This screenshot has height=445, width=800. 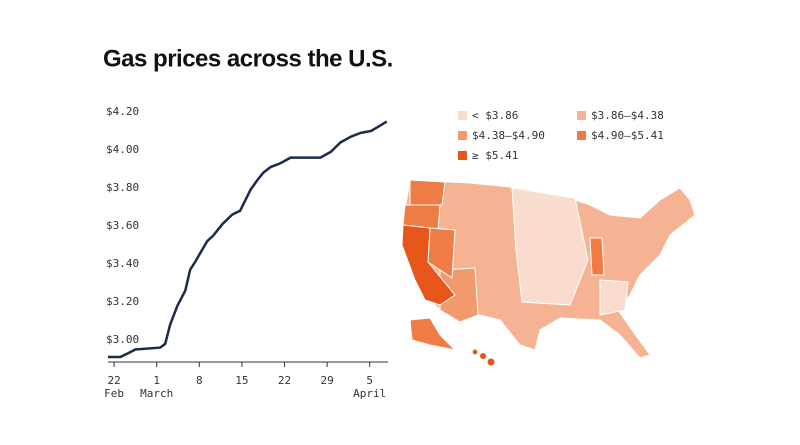 What do you see at coordinates (327, 380) in the screenshot?
I see `x-tick-label: 29` at bounding box center [327, 380].